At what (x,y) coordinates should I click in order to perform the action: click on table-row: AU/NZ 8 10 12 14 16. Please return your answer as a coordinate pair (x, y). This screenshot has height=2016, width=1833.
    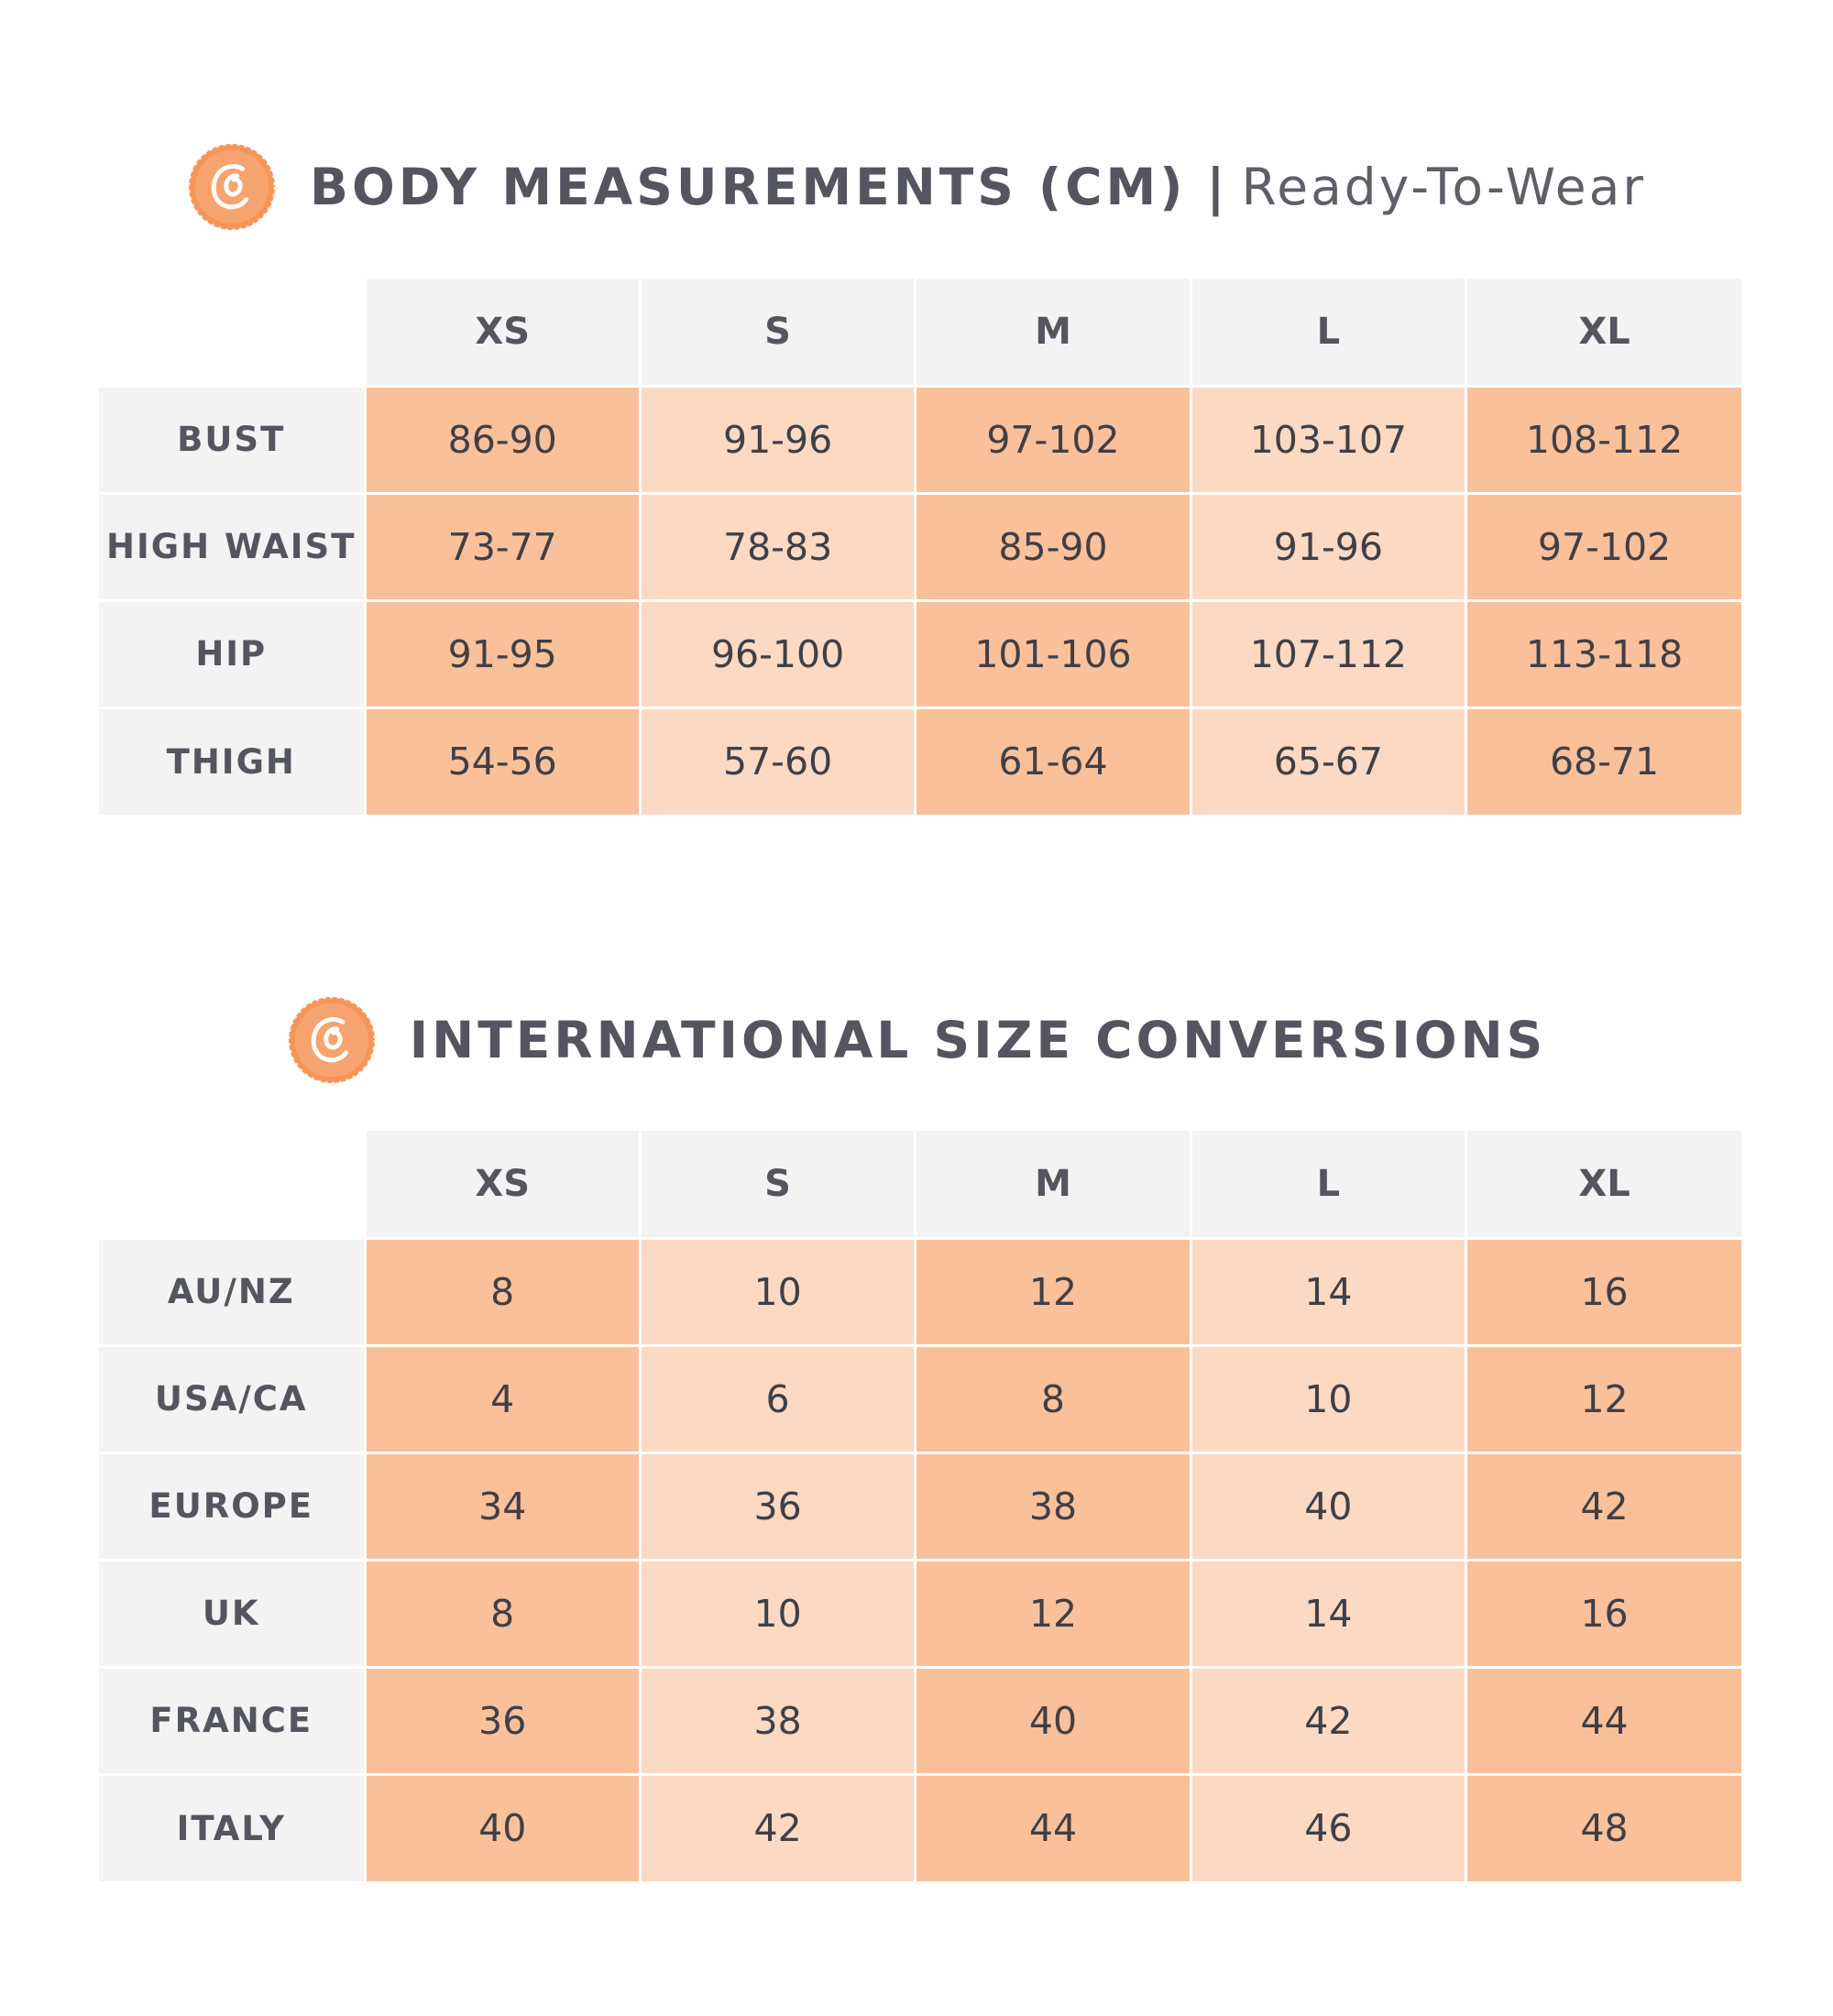
    Looking at the image, I should click on (920, 1290).